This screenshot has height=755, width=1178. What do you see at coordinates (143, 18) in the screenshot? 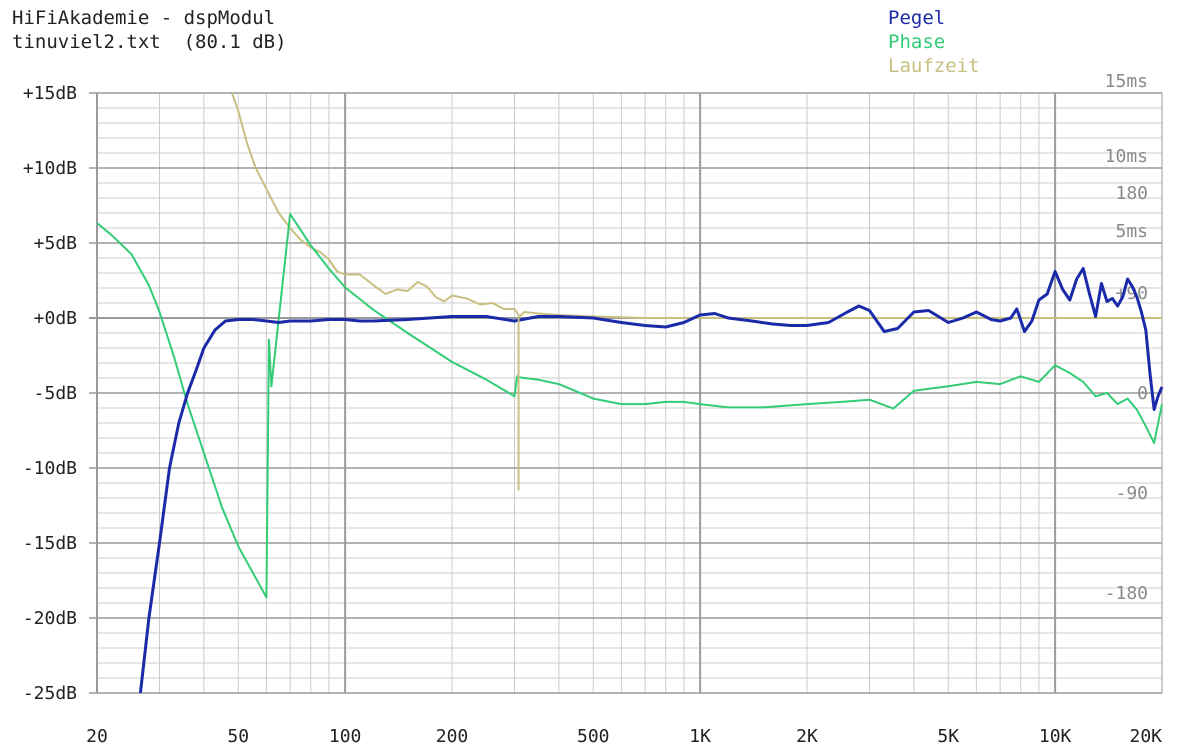
I see `chart-title: HiFiAkademie - dspModul` at bounding box center [143, 18].